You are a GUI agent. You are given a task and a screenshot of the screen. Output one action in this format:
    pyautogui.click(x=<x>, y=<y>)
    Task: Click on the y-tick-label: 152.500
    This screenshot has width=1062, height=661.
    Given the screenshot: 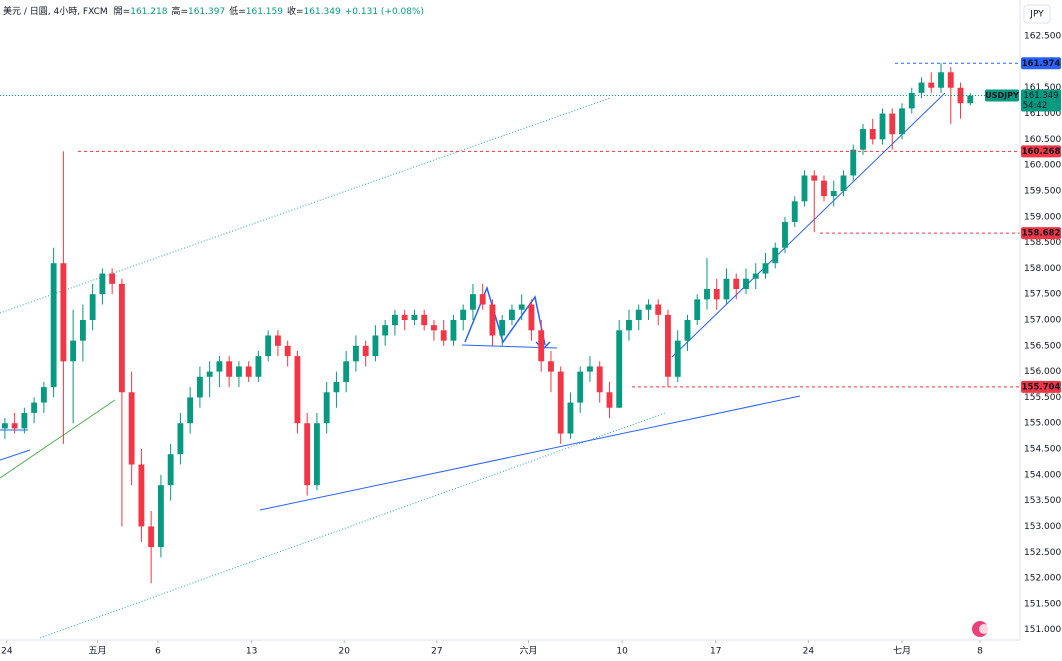 What is the action you would take?
    pyautogui.click(x=1042, y=553)
    